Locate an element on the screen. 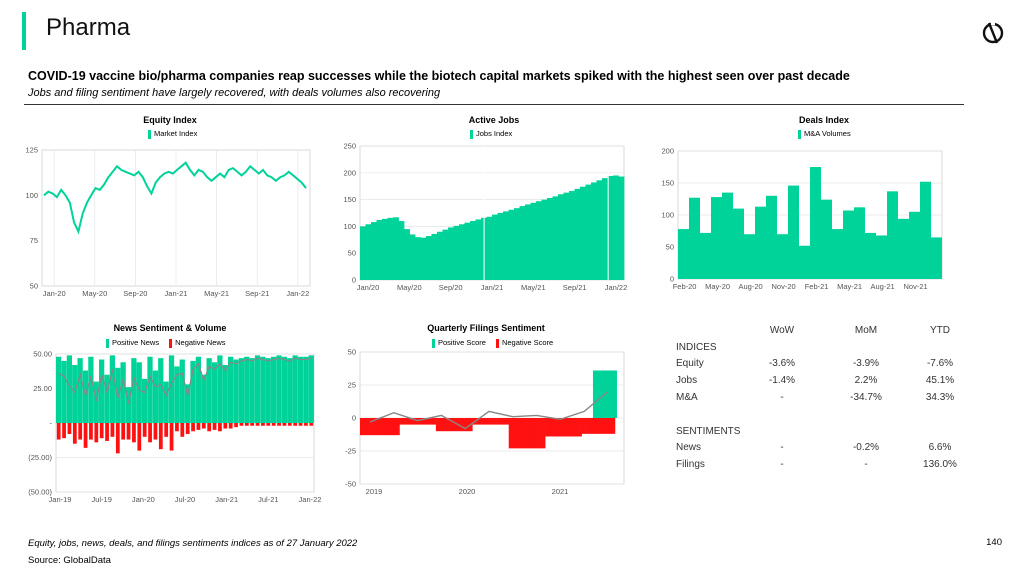  equity-legend: Market Index is located at coordinates (172, 134).